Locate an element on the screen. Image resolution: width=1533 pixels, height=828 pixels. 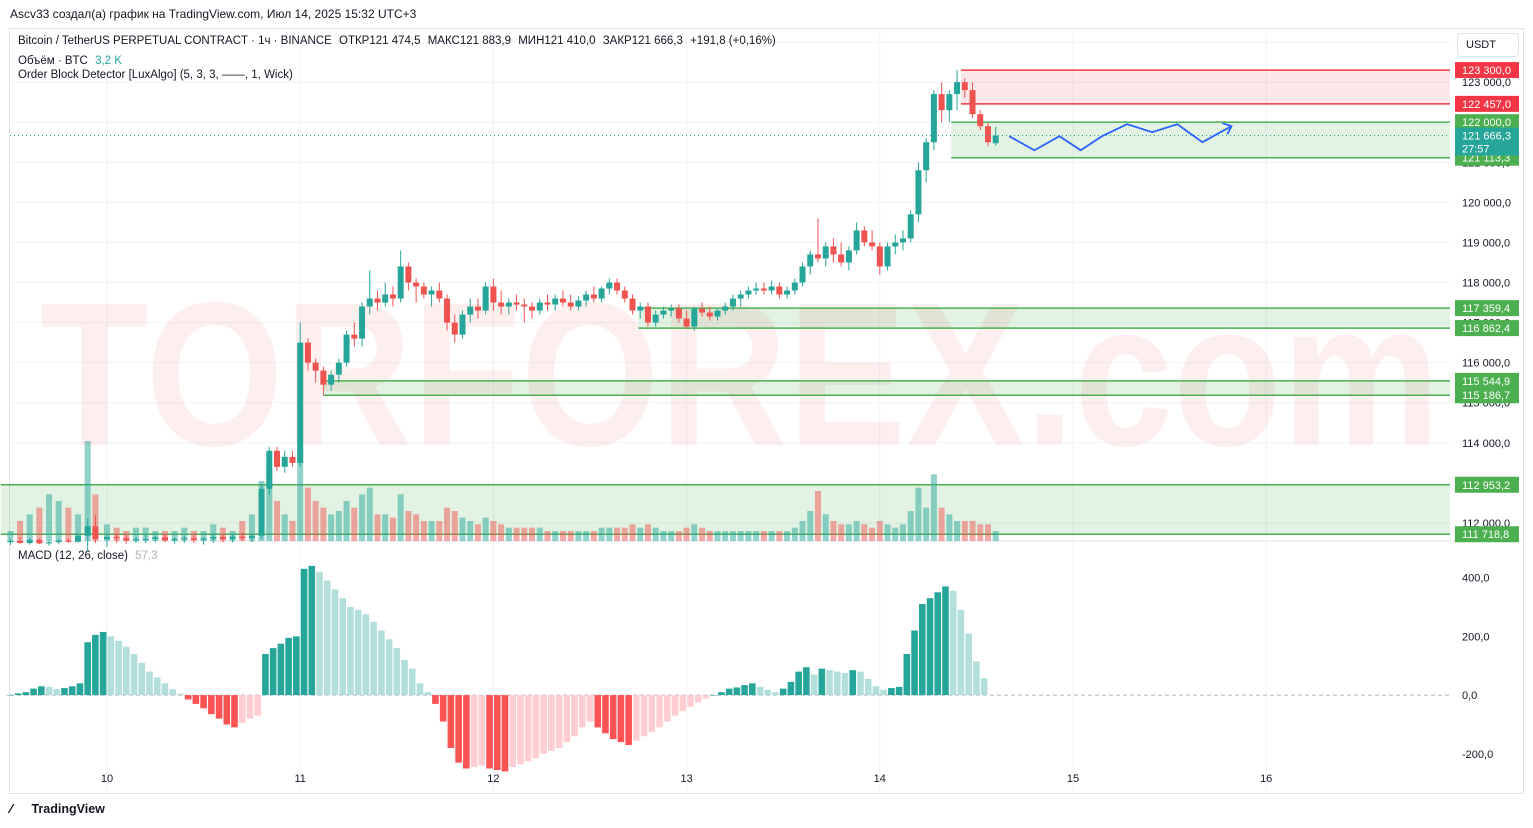
time-tick-label: 15 is located at coordinates (1073, 779).